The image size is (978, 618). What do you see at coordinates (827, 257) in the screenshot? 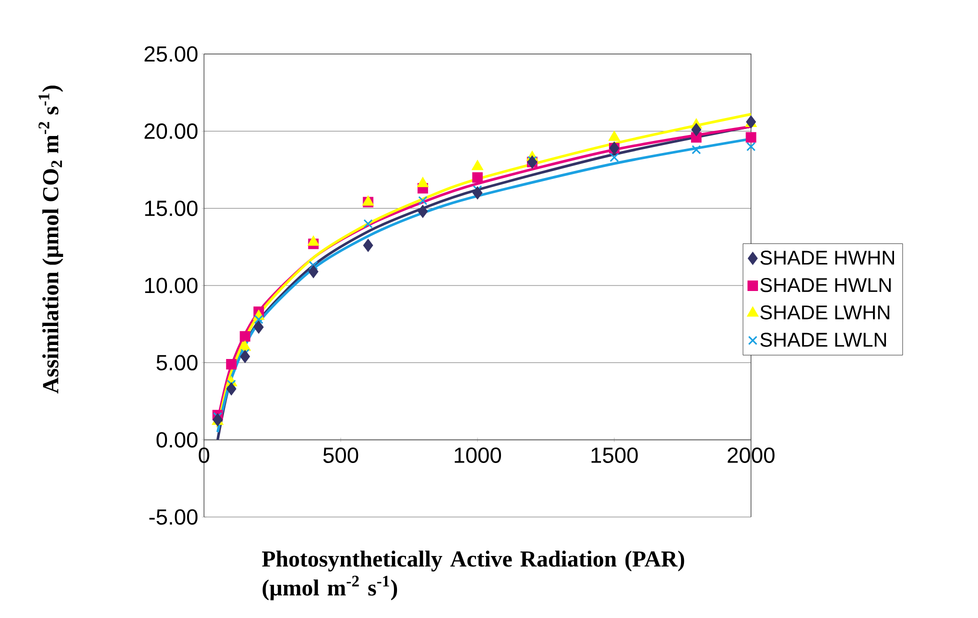
I see `legend-label: SHADE HWHN` at bounding box center [827, 257].